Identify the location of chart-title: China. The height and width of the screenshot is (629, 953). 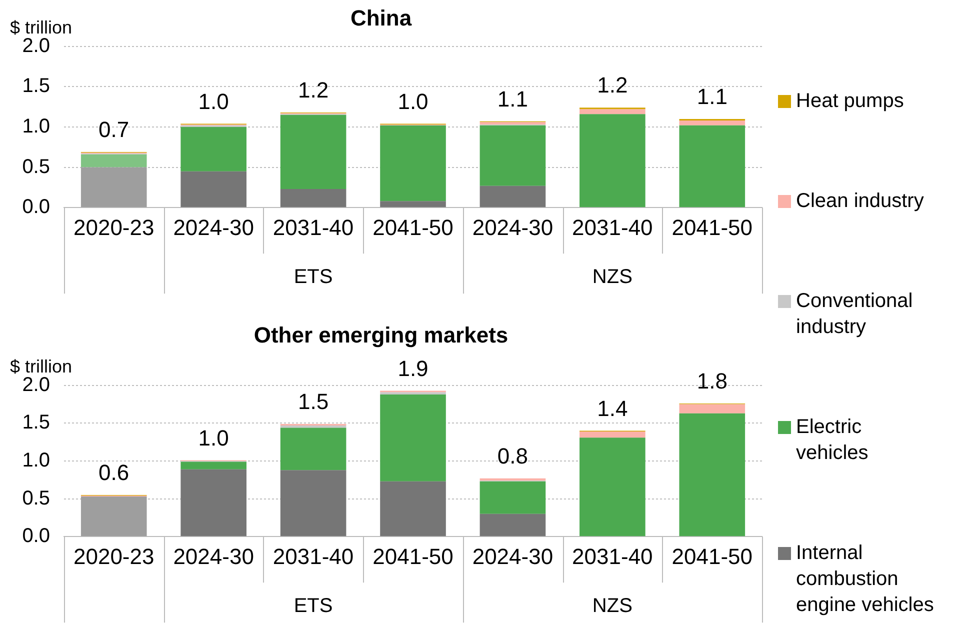
(381, 17).